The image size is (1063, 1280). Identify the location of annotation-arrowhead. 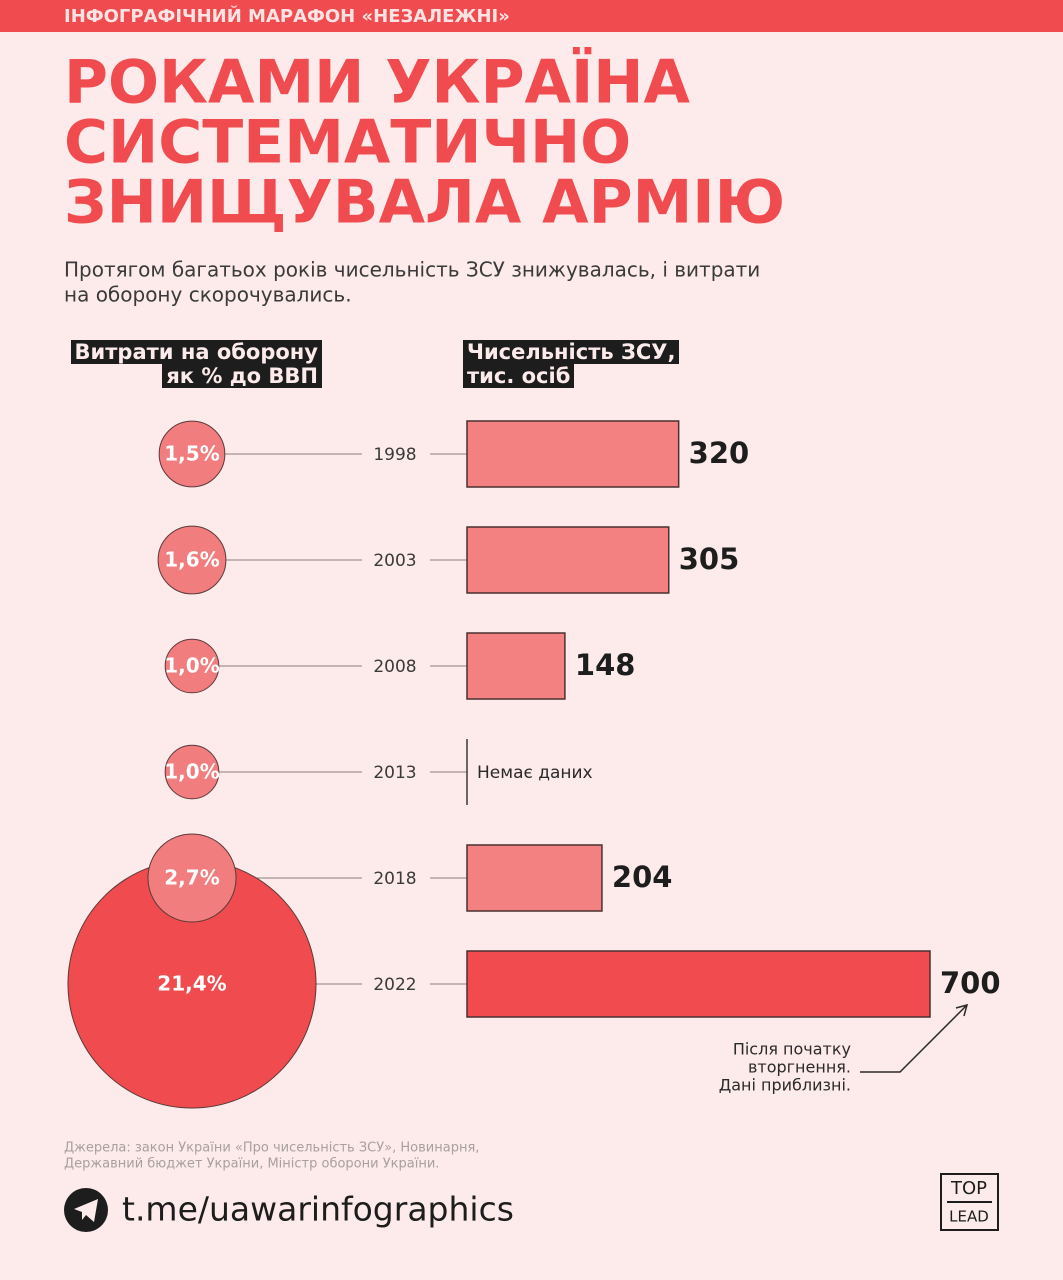
(962, 1010).